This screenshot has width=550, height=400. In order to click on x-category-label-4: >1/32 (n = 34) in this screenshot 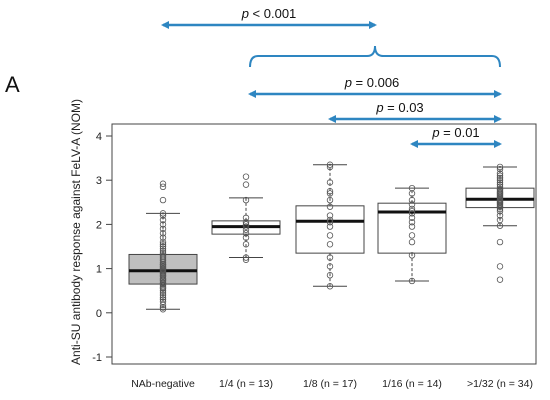, I will do `click(500, 384)`.